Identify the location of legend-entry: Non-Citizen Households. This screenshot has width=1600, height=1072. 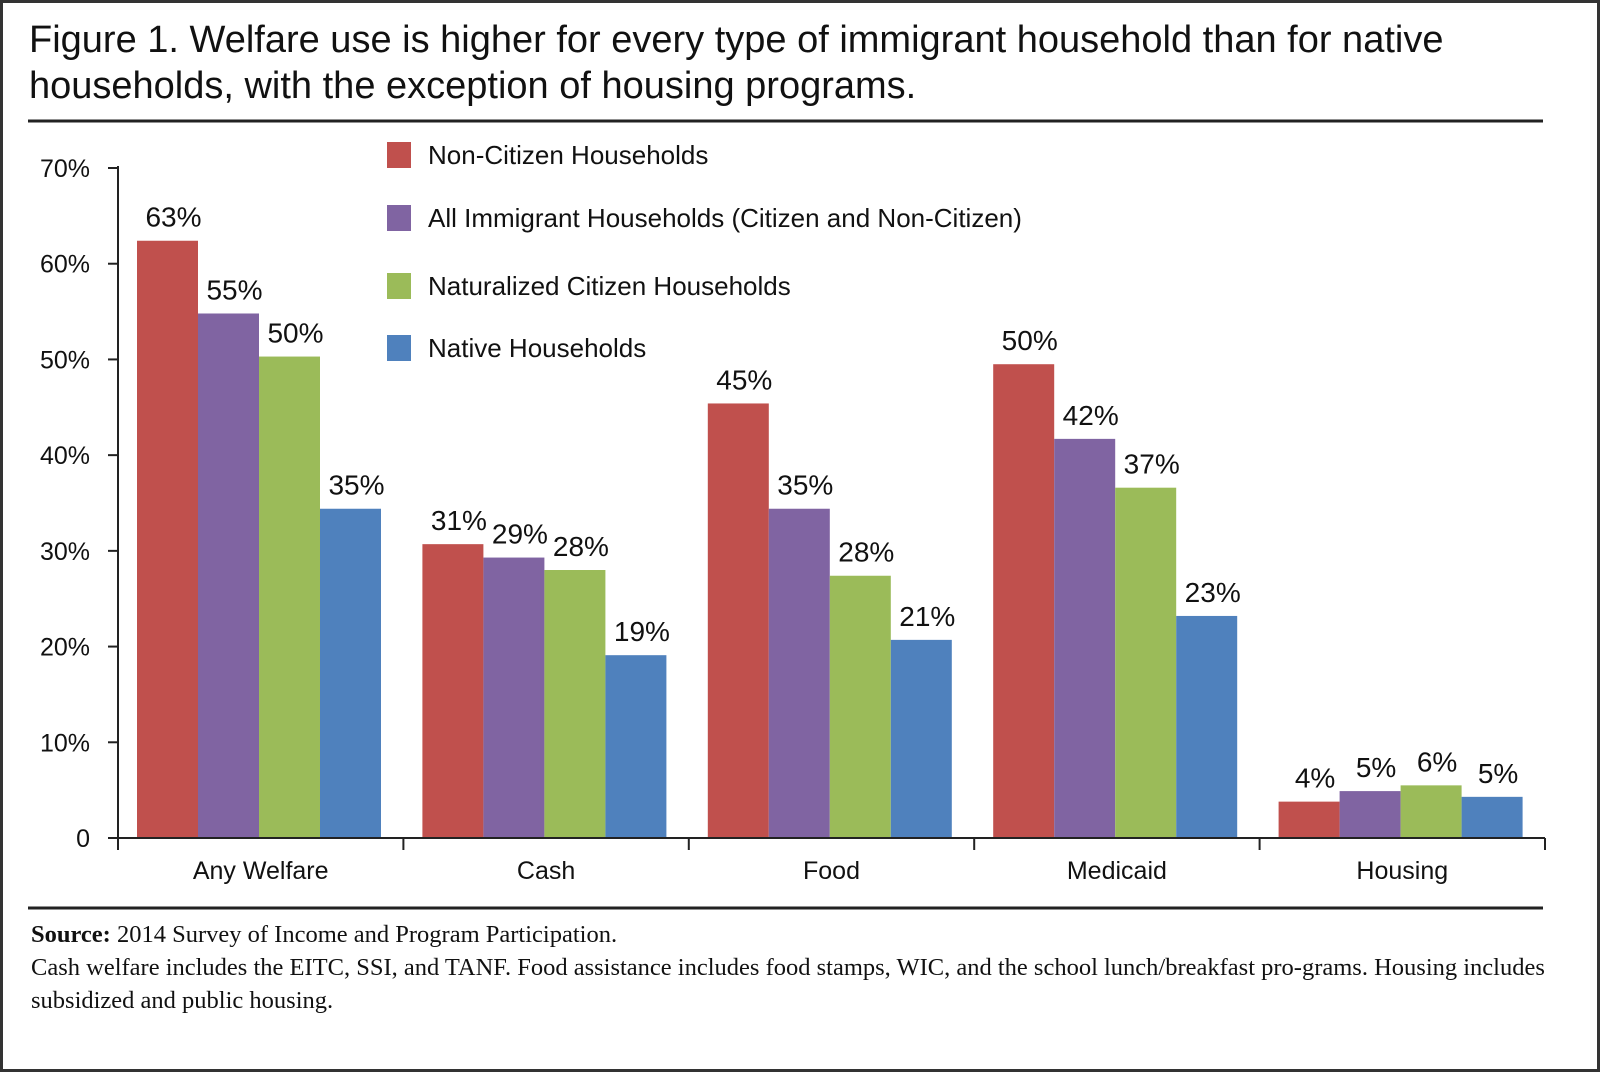
(568, 155).